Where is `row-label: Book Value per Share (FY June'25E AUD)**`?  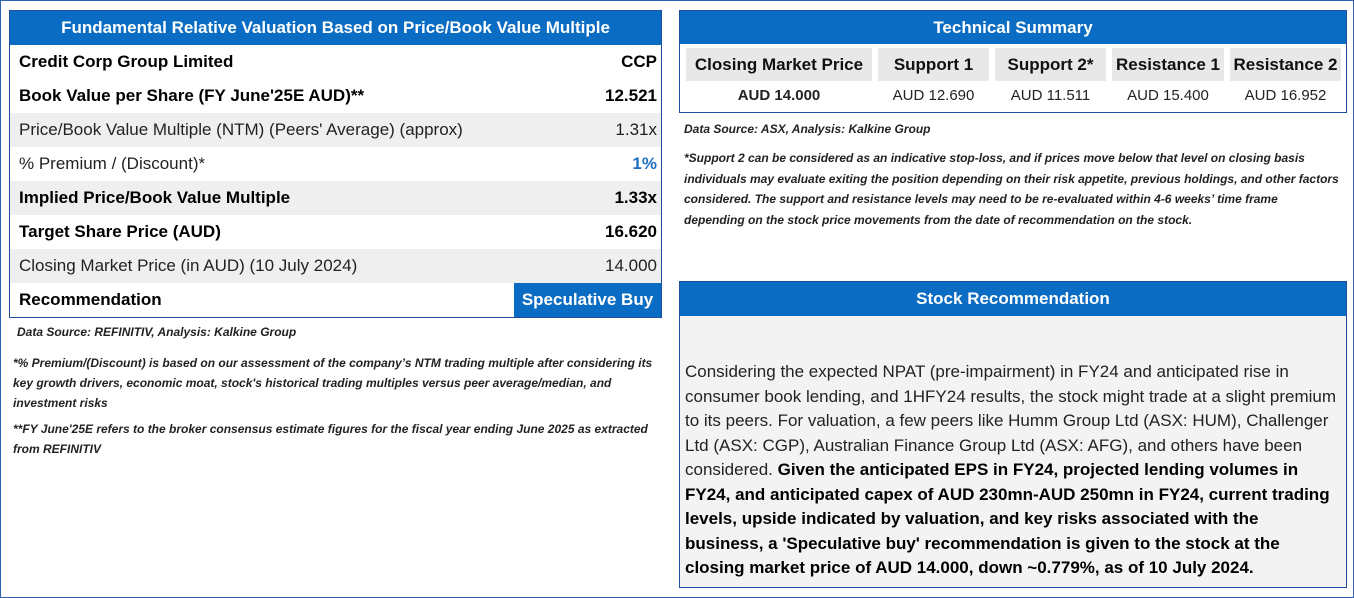 row-label: Book Value per Share (FY June'25E AUD)** is located at coordinates (192, 95).